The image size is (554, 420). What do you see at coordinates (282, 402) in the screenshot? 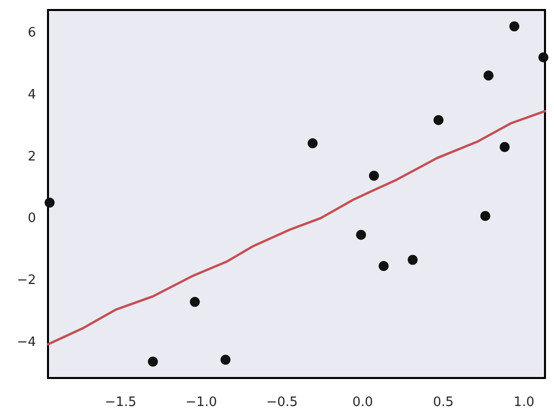
I see `x-tick-label: −0.5` at bounding box center [282, 402].